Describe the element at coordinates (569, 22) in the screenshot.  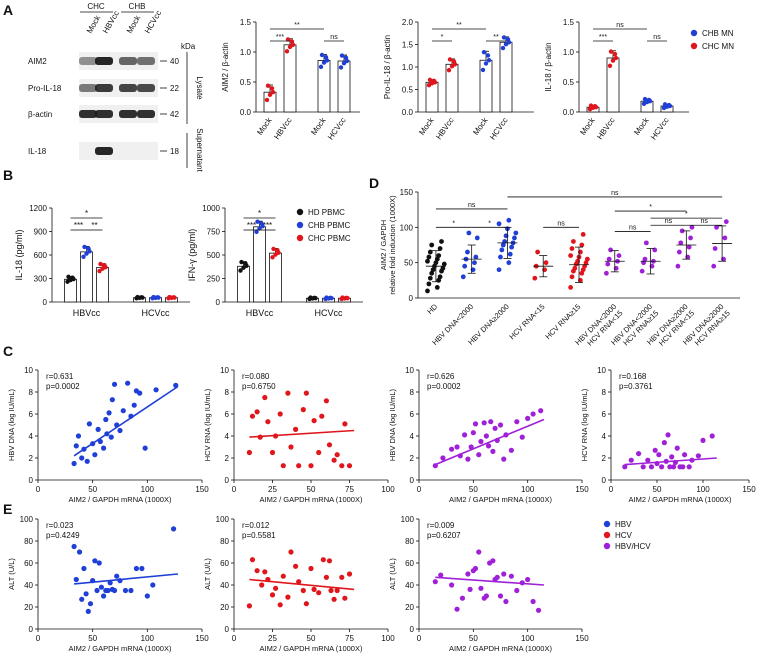
I see `y-tick-label: 1.5` at that location.